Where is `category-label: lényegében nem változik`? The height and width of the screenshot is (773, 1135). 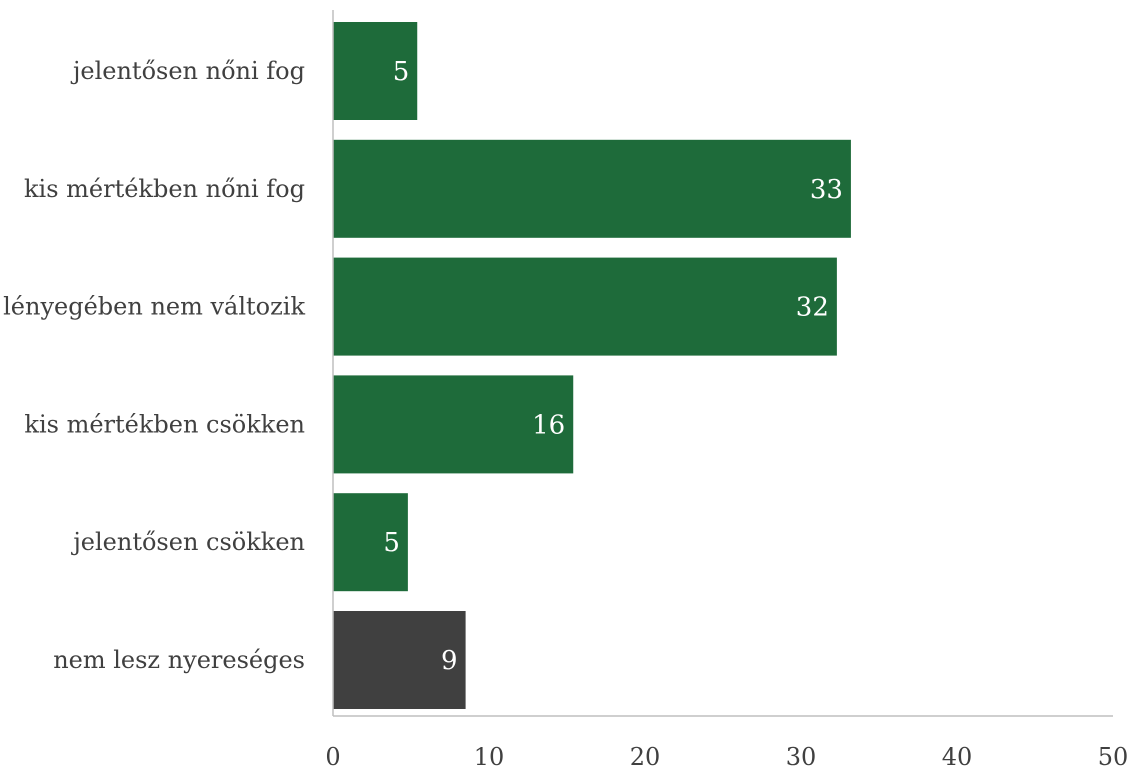 category-label: lényegében nem változik is located at coordinates (154, 307).